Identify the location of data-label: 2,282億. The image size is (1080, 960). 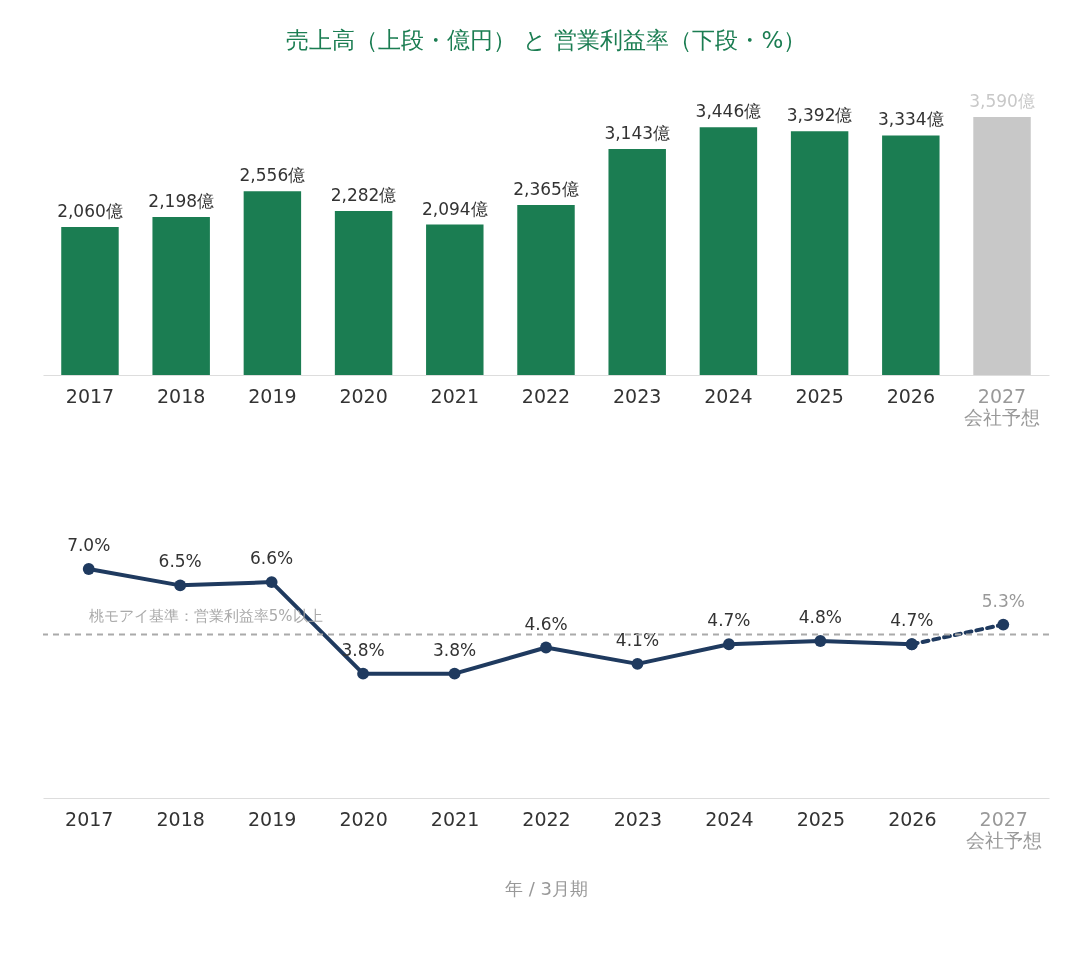
(363, 195).